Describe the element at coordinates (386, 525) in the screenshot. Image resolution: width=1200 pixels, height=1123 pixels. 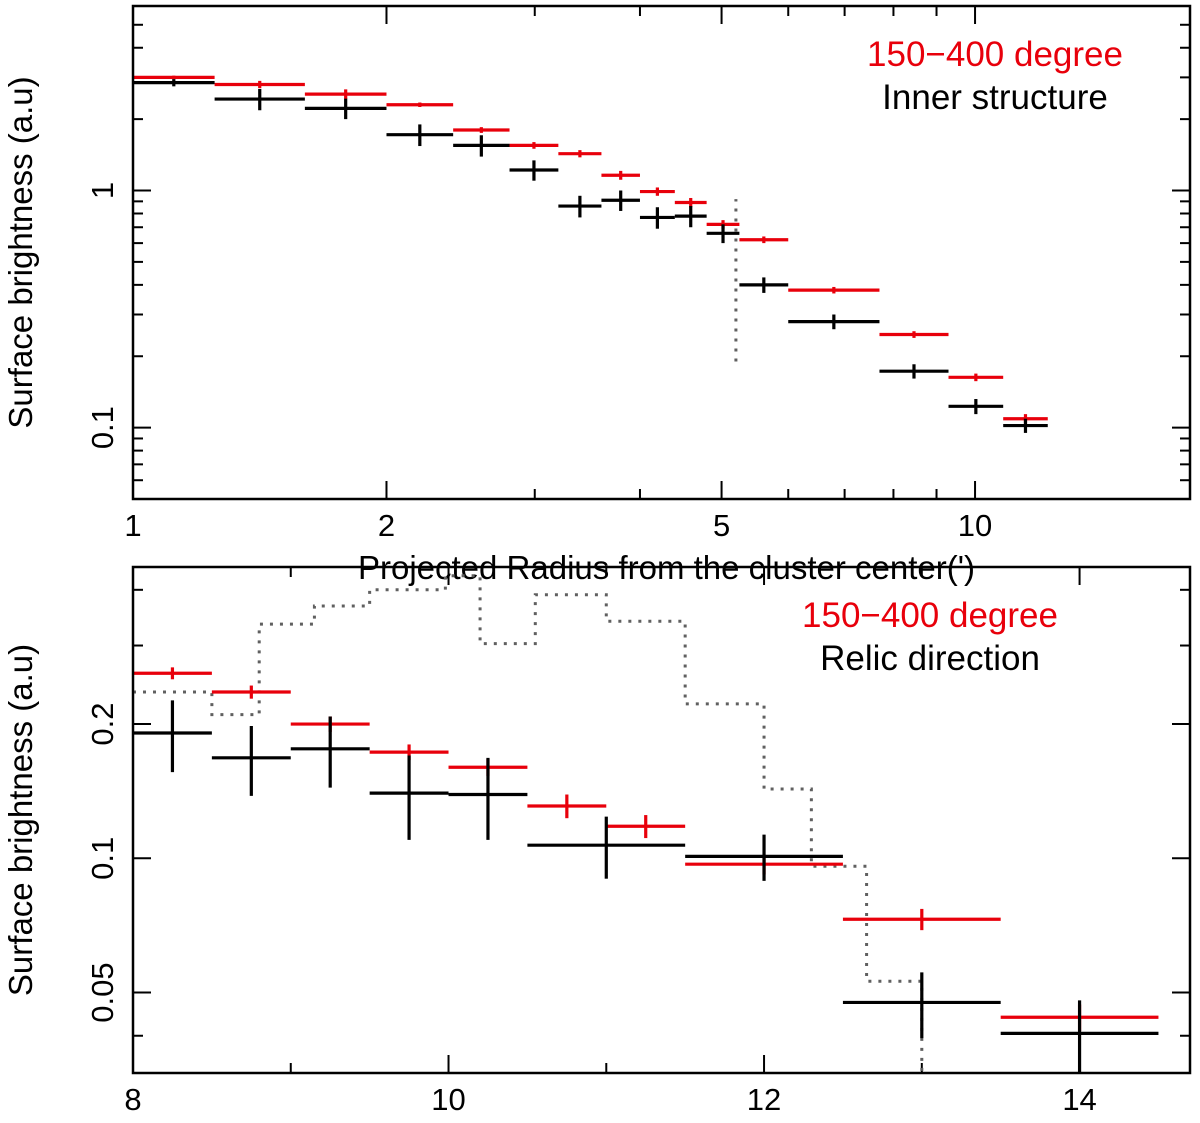
I see `x-tick-label: 2` at that location.